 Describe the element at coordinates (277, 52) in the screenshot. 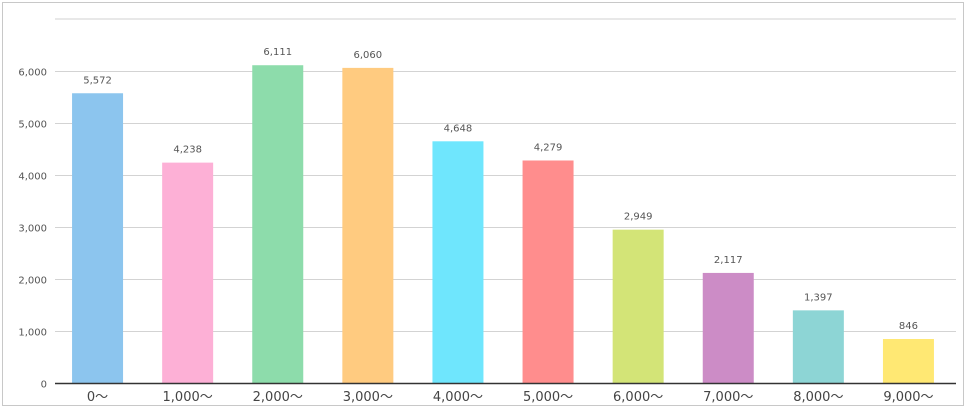

I see `data-label: 6,111` at that location.